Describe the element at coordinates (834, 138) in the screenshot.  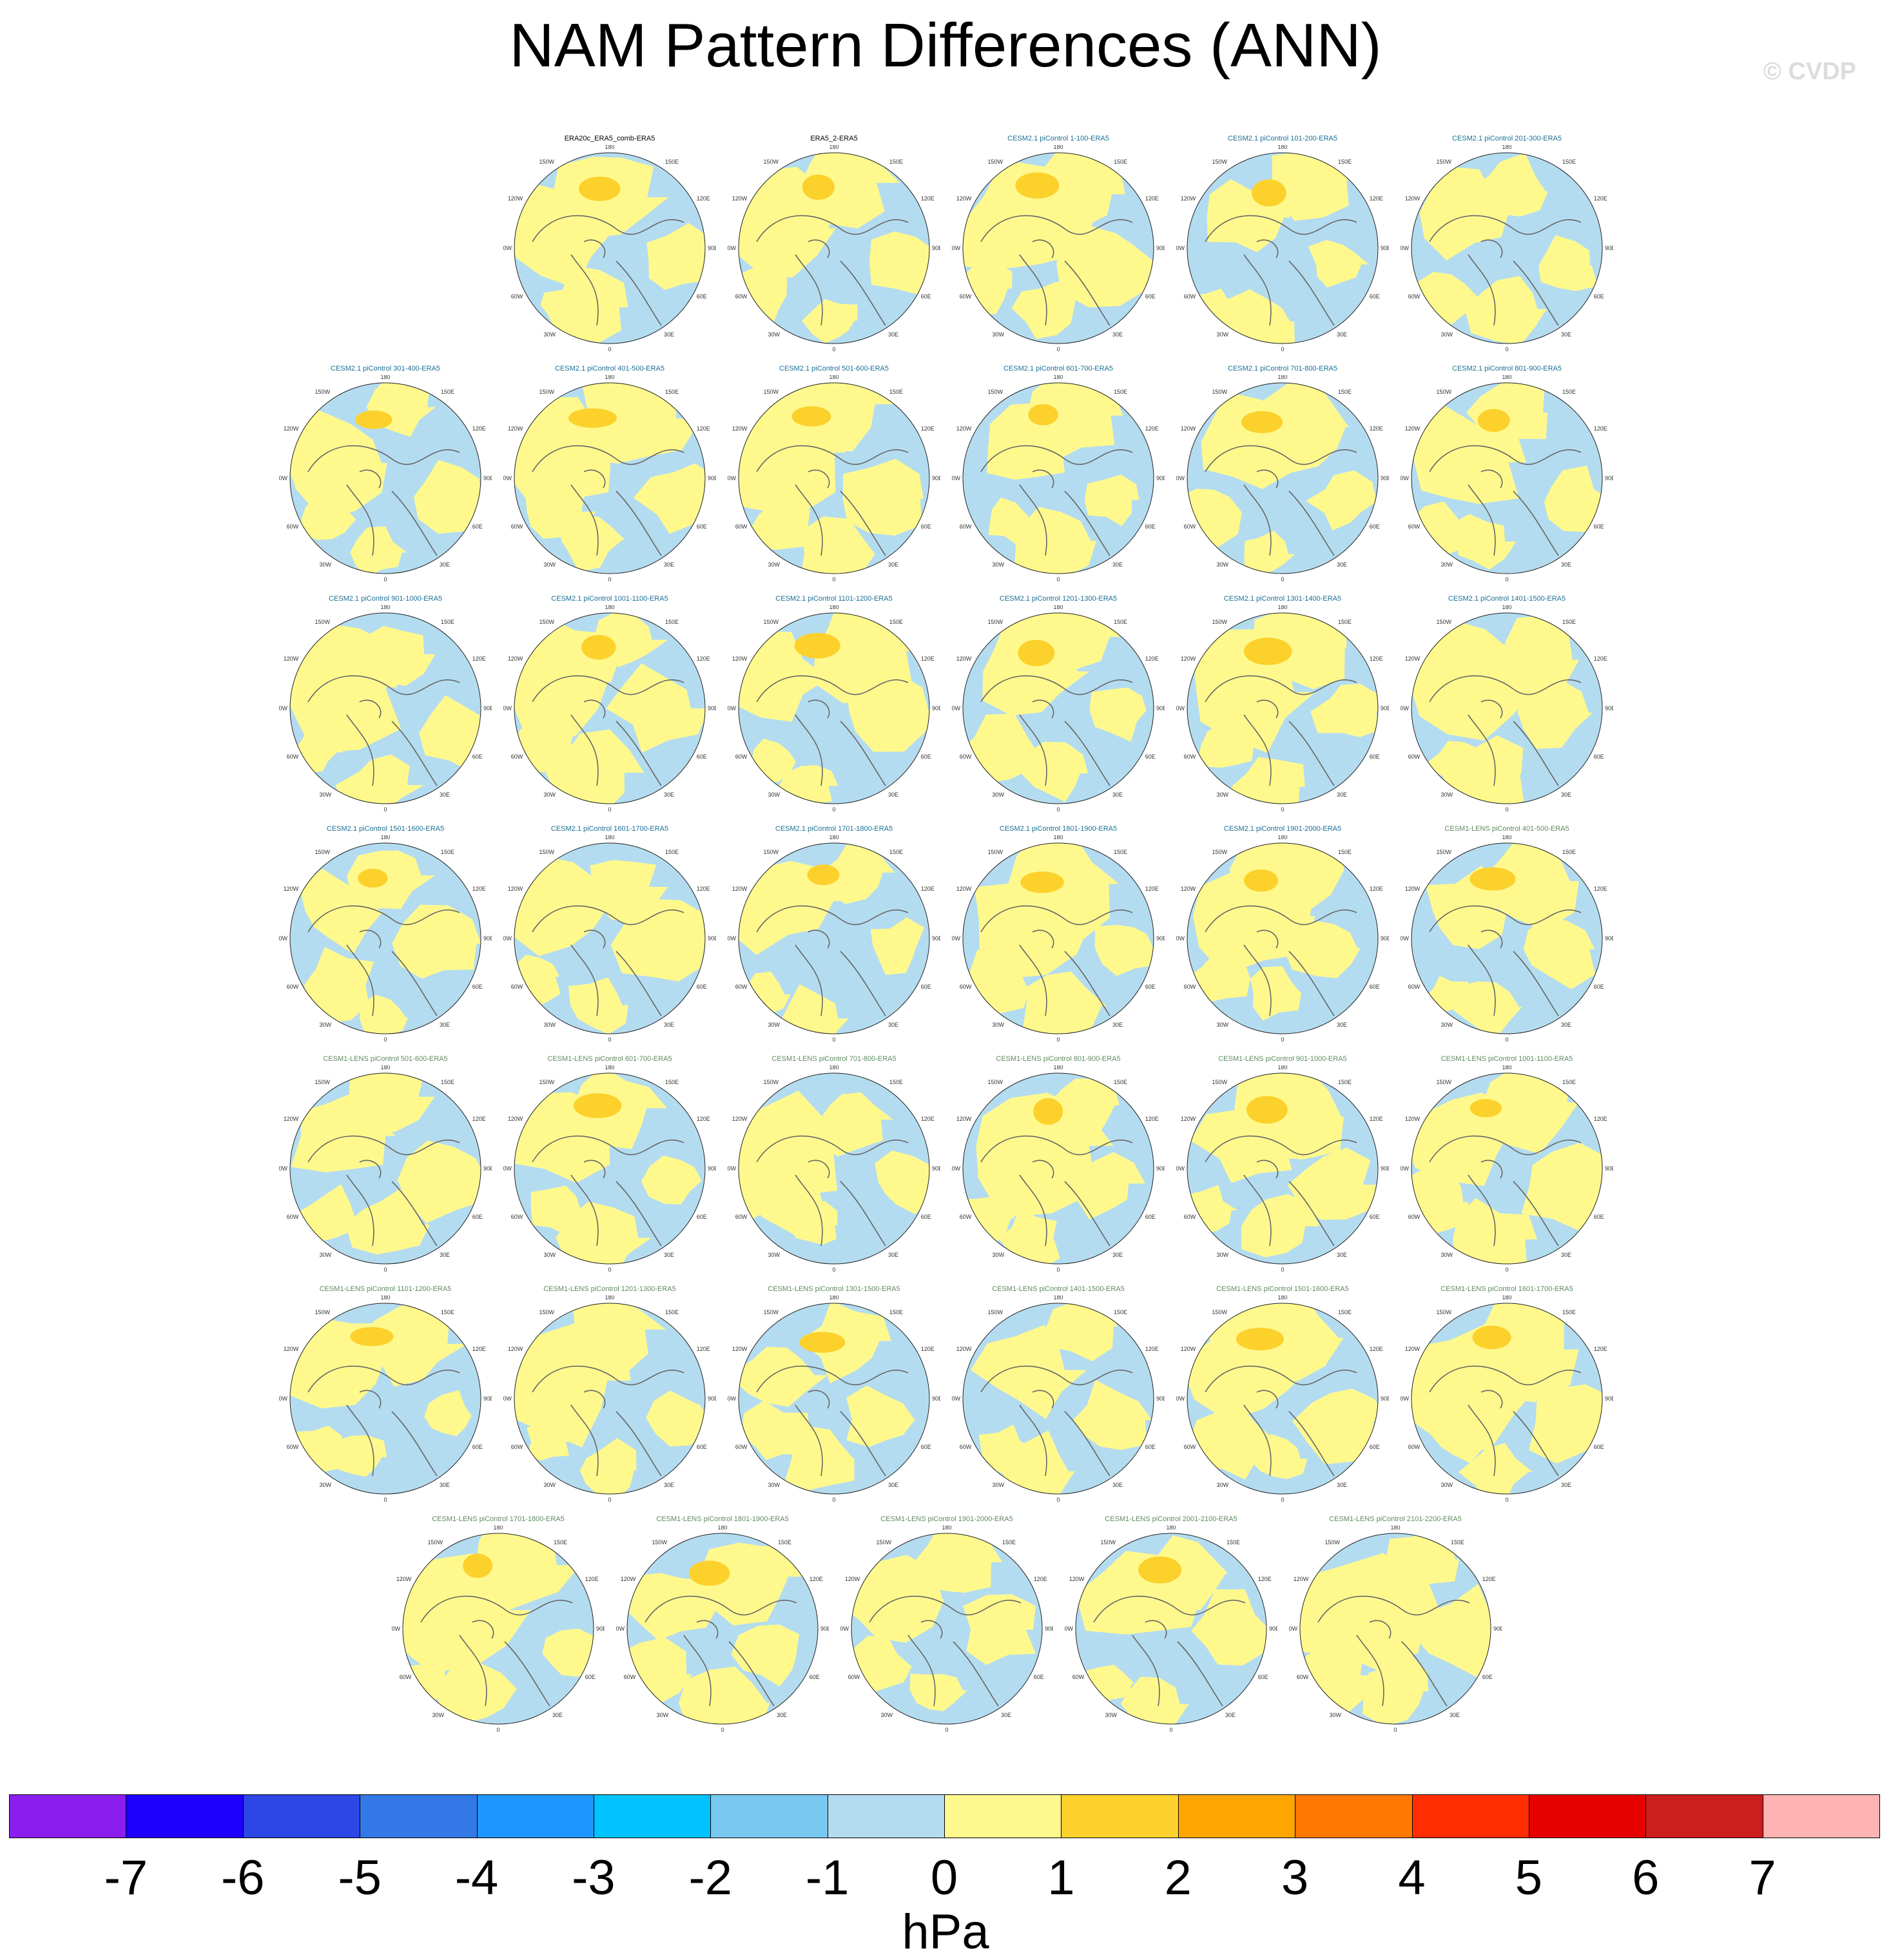
I see `panel-title: ERA5_2-ERA5` at that location.